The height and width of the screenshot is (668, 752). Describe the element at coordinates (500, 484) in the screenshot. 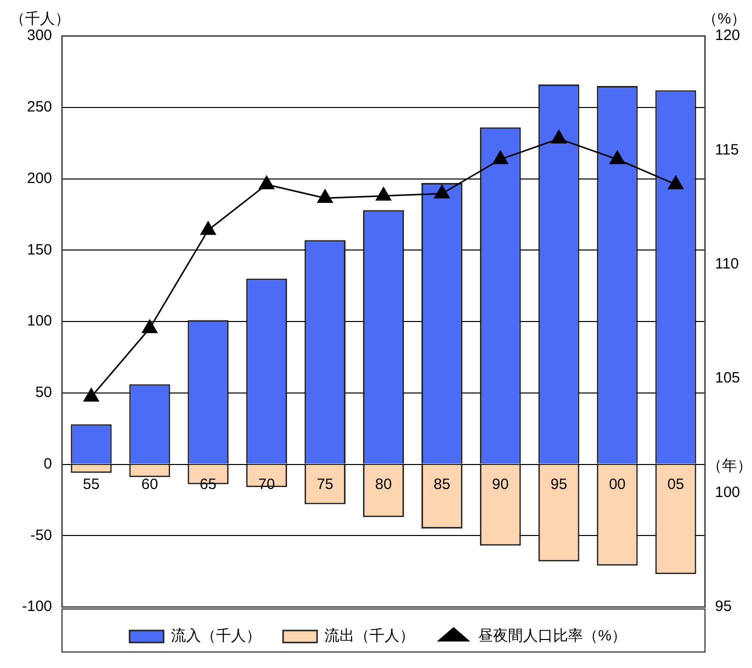

I see `x-tick-label: 90` at that location.